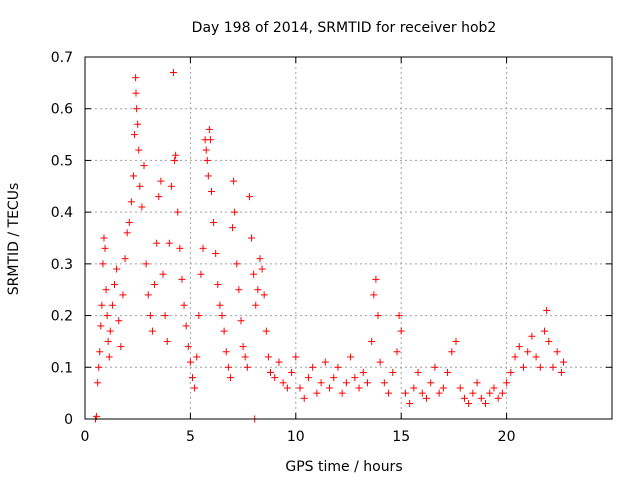 The width and height of the screenshot is (640, 480). What do you see at coordinates (401, 437) in the screenshot?
I see `x-tick-label: 15` at bounding box center [401, 437].